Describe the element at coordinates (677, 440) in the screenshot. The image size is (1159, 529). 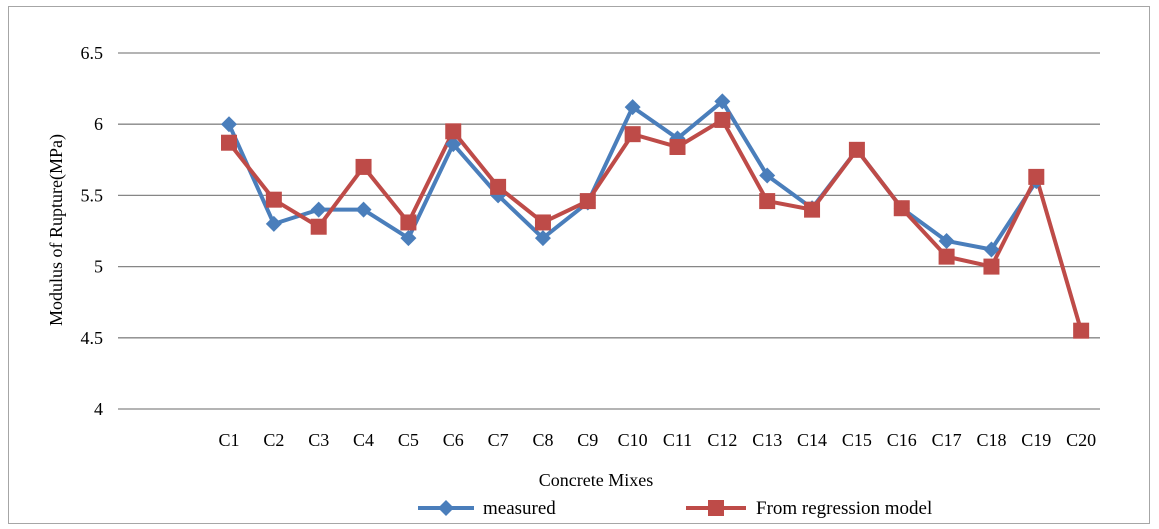
I see `x-tick-label: C11` at that location.